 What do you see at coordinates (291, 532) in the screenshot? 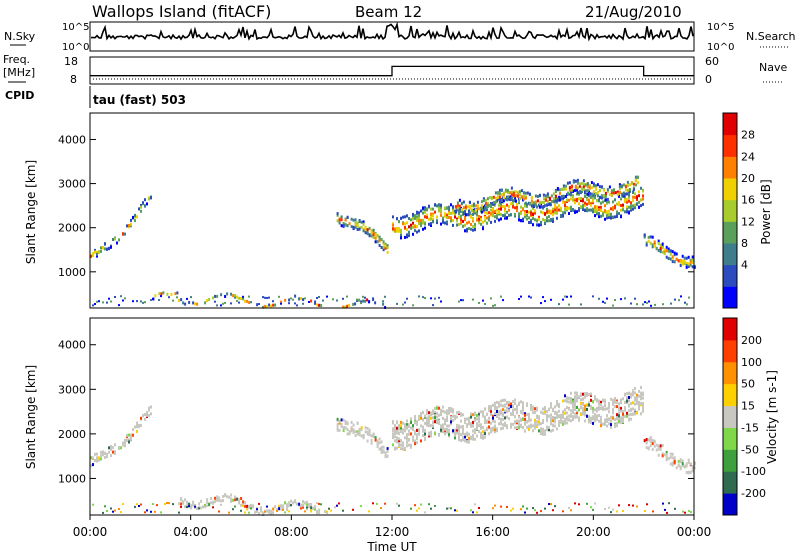
I see `x-tick-label: 08:00` at bounding box center [291, 532].